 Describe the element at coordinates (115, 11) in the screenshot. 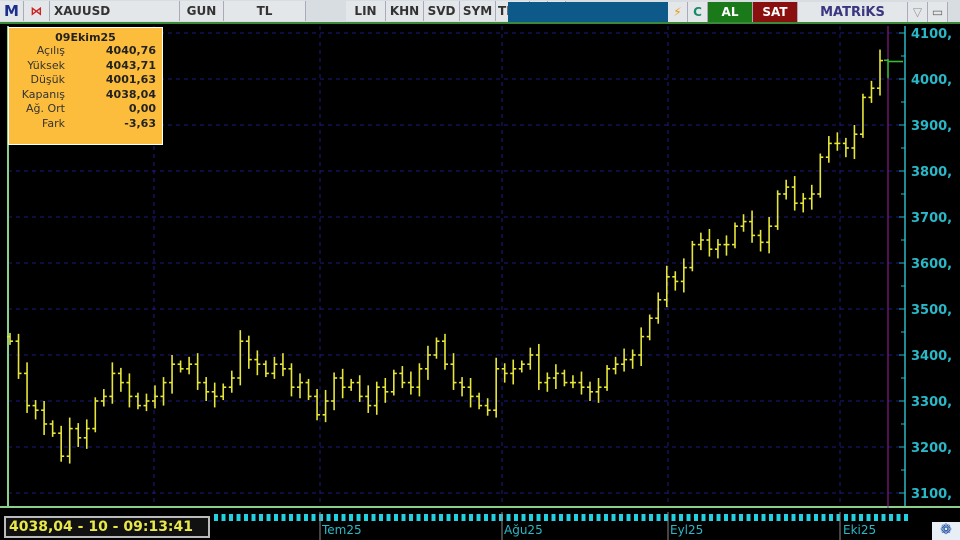

I see `symbol-field: XAUUSD` at that location.